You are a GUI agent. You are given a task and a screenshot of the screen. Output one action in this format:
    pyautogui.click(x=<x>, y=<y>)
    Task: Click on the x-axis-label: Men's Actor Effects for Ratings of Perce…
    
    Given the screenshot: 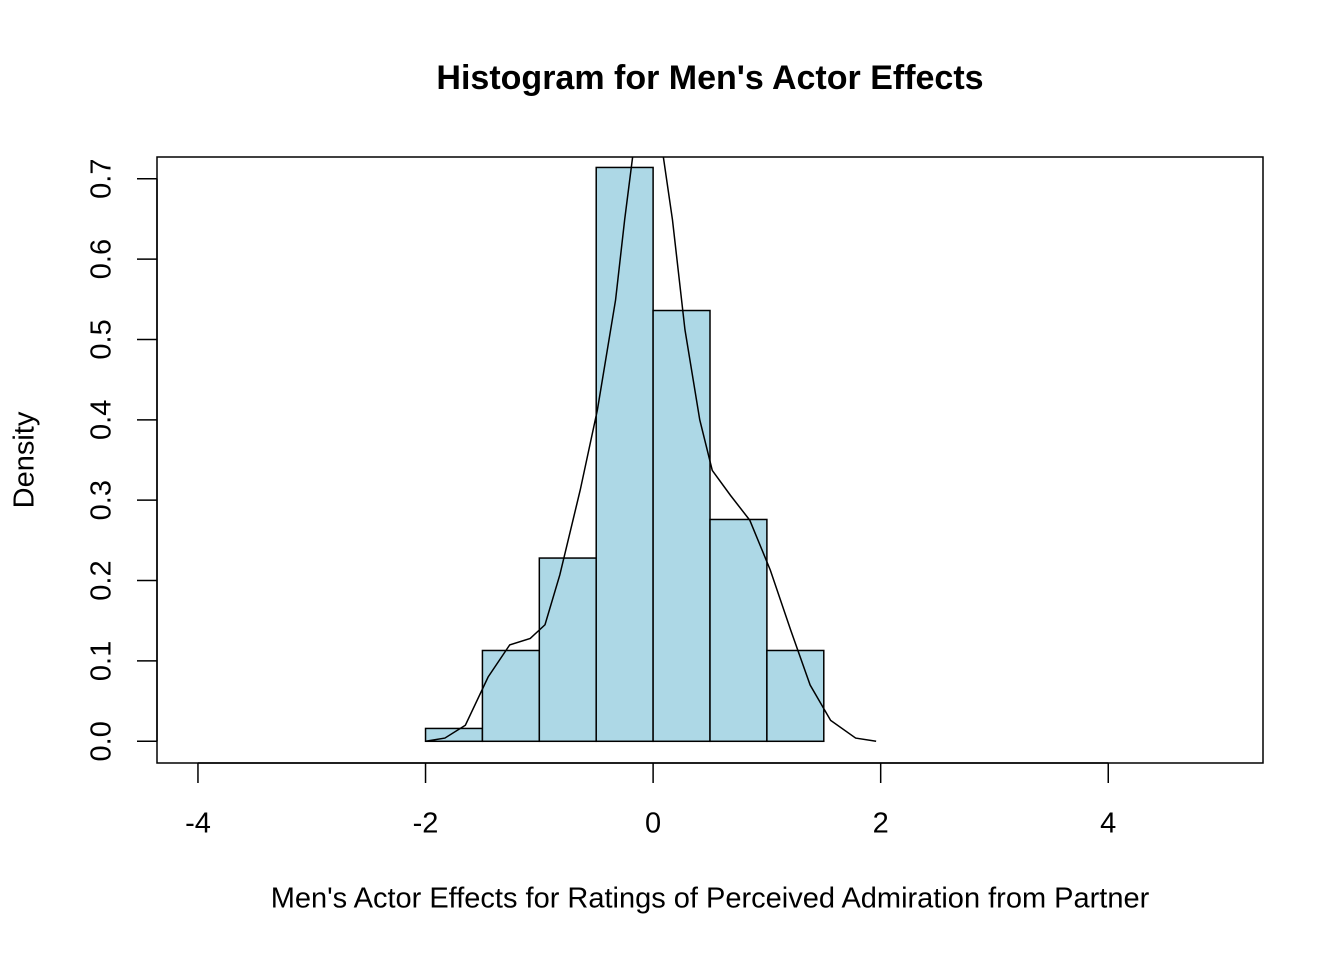 What is the action you would take?
    pyautogui.click(x=710, y=899)
    